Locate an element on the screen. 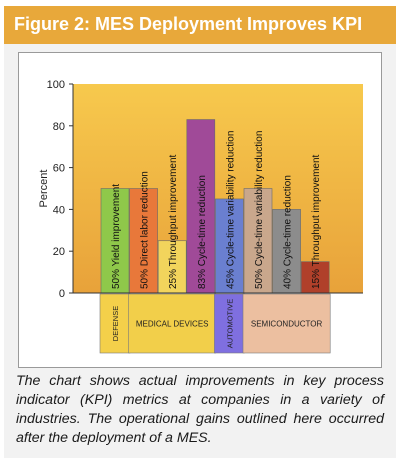 Image resolution: width=400 pixels, height=466 pixels. industry-label: MEDICAL DEVICES is located at coordinates (172, 324).